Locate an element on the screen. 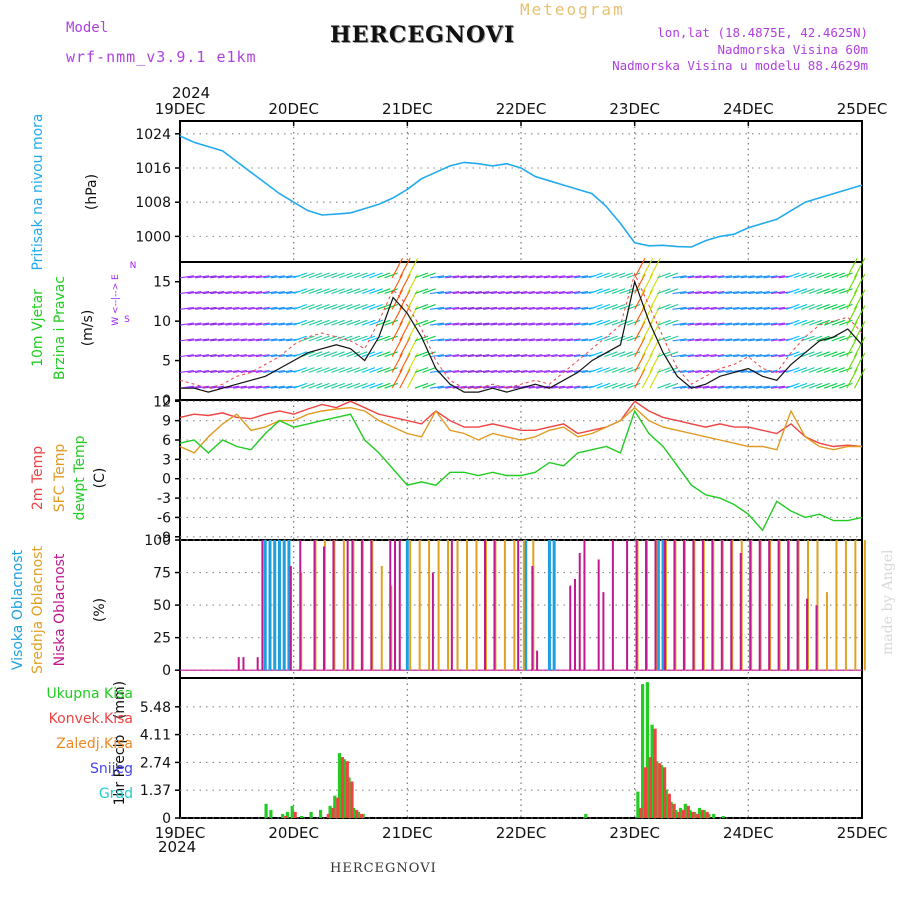 The height and width of the screenshot is (900, 900). y-tick-label: 5 is located at coordinates (166, 362).